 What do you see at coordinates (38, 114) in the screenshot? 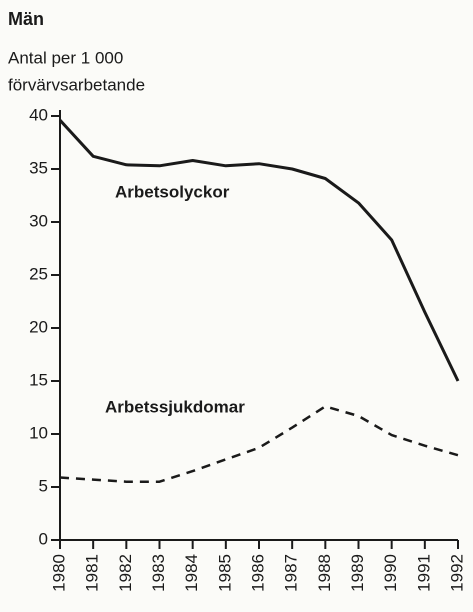
I see `y-tick-label: 40` at bounding box center [38, 114].